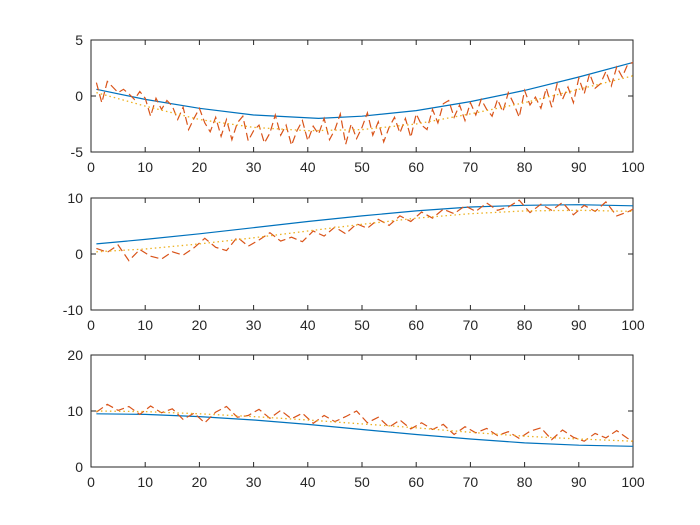 This screenshot has width=700, height=525. What do you see at coordinates (77, 152) in the screenshot?
I see `y-tick-label: -5` at bounding box center [77, 152].